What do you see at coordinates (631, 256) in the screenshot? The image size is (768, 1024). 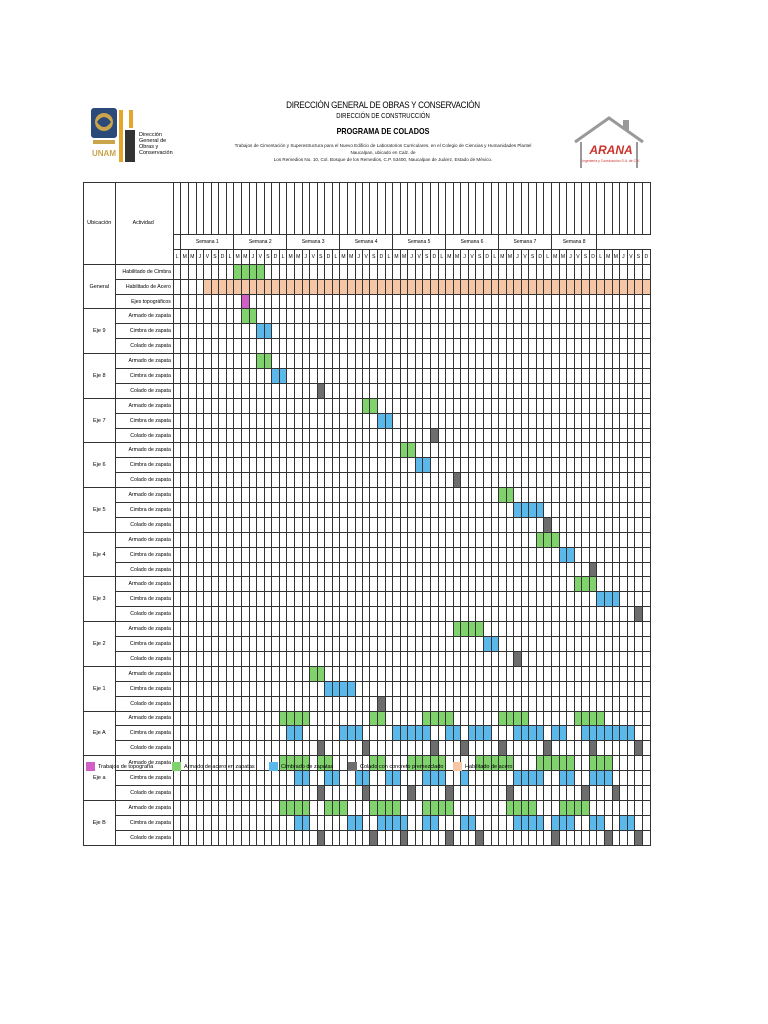 I see `day-letter: V` at bounding box center [631, 256].